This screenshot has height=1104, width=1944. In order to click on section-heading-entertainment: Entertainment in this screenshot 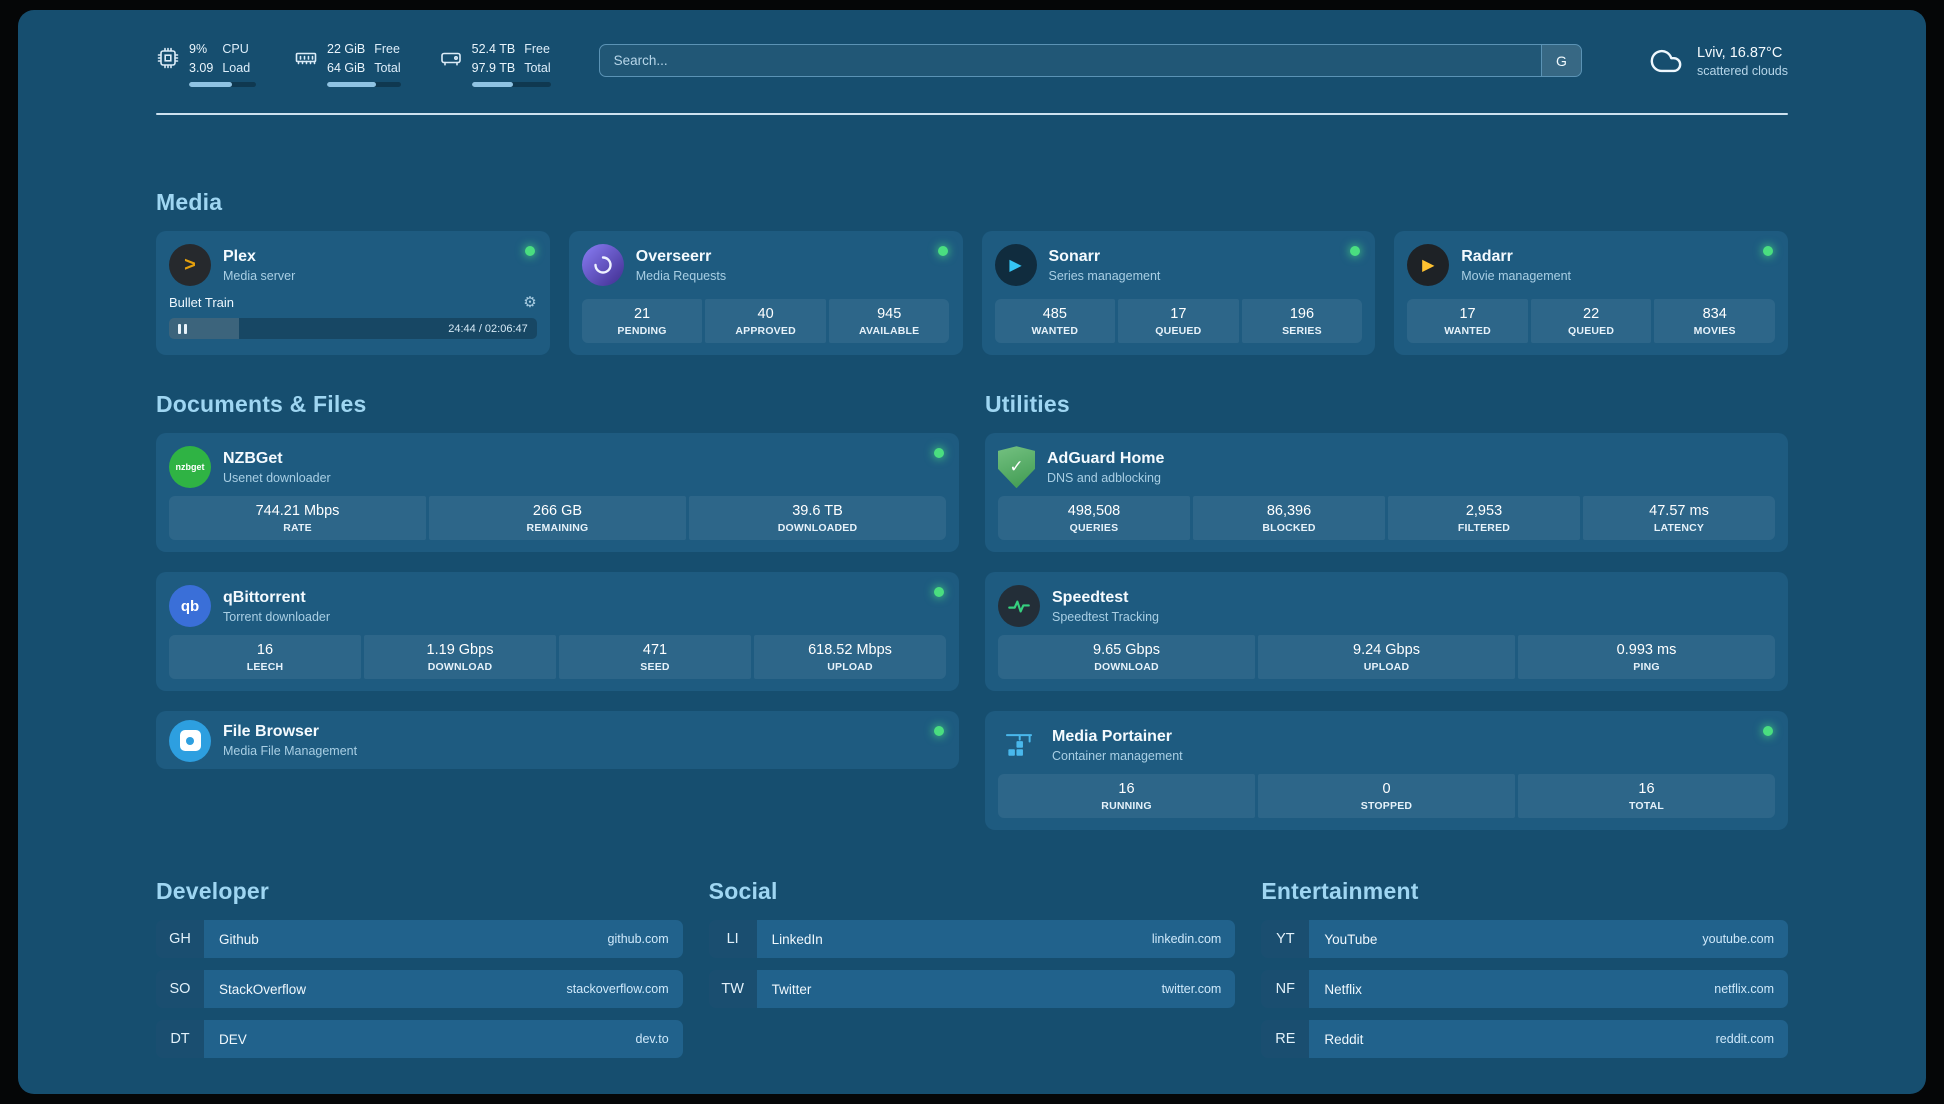, I will do `click(1340, 891)`.